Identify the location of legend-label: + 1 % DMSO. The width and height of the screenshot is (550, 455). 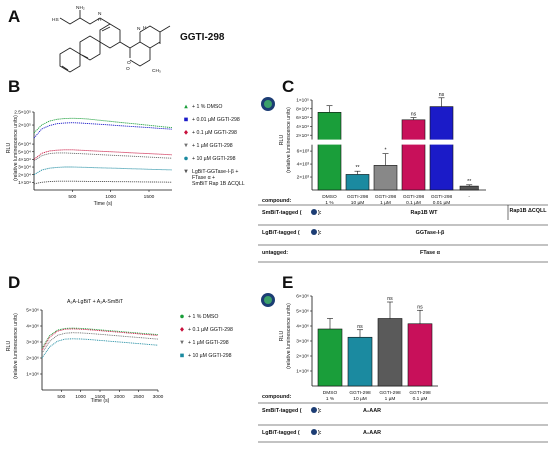
(207, 107).